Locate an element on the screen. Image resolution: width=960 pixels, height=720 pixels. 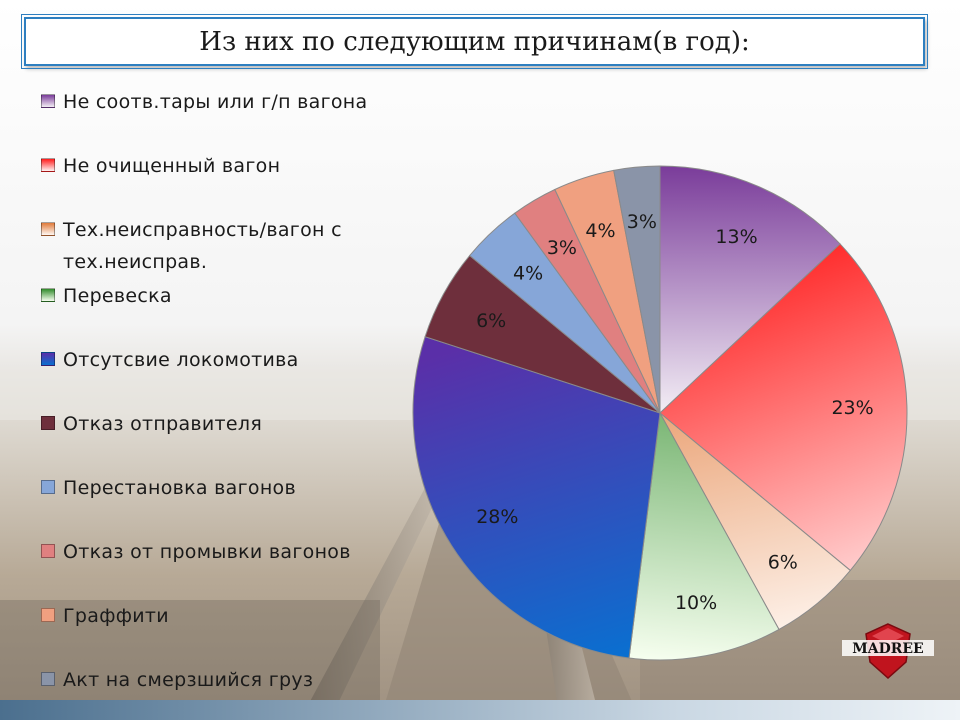
madree-logo: MADREE is located at coordinates (888, 651).